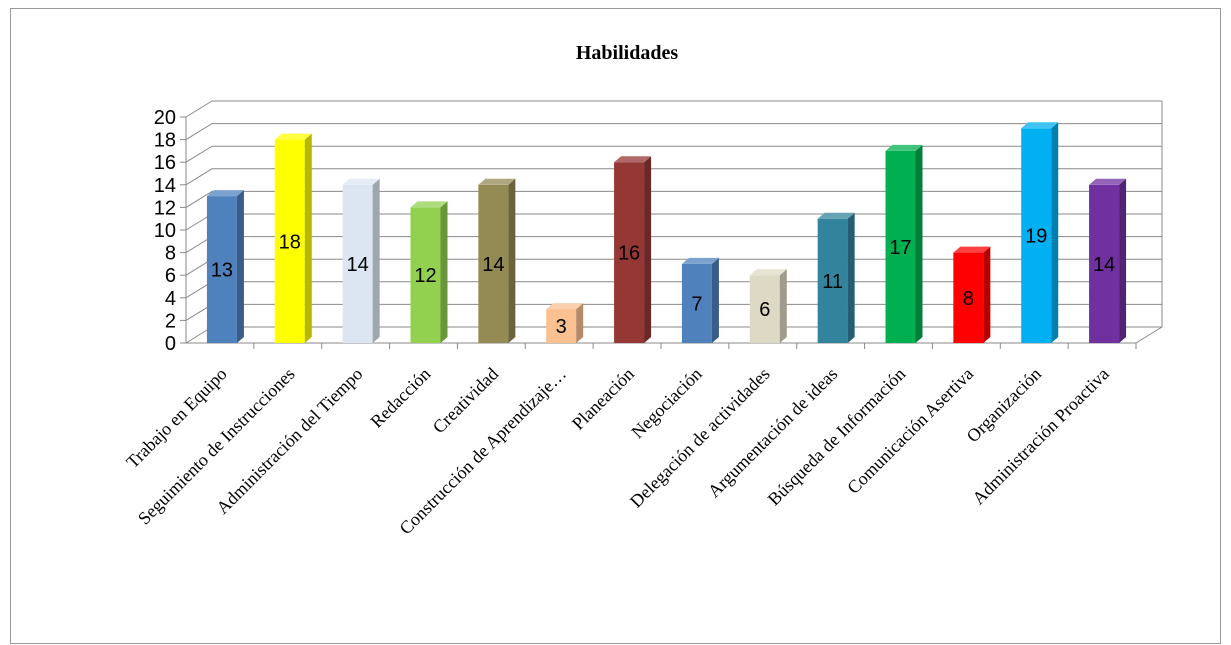 Image resolution: width=1231 pixels, height=645 pixels. What do you see at coordinates (170, 299) in the screenshot?
I see `y-tick-label: 4` at bounding box center [170, 299].